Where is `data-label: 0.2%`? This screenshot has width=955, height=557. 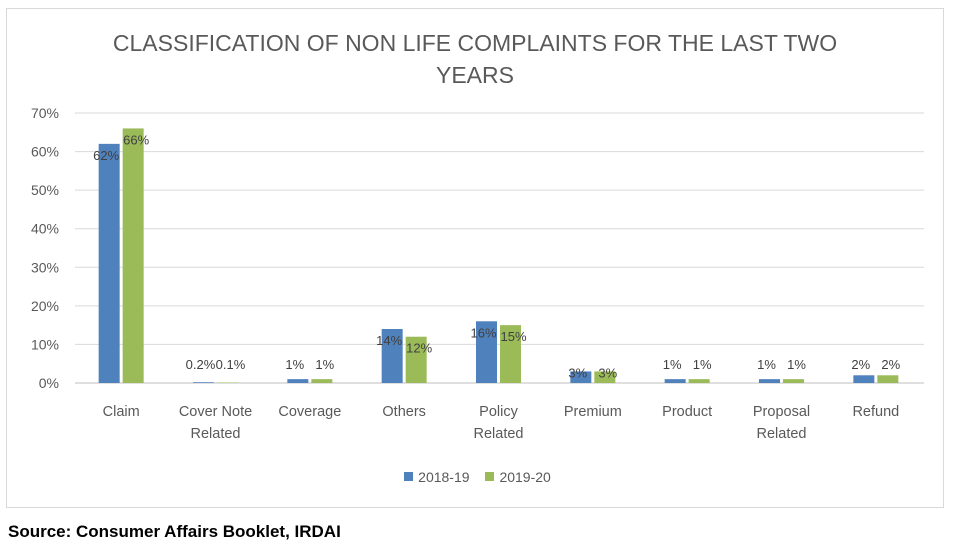
data-label: 0.2% is located at coordinates (201, 364).